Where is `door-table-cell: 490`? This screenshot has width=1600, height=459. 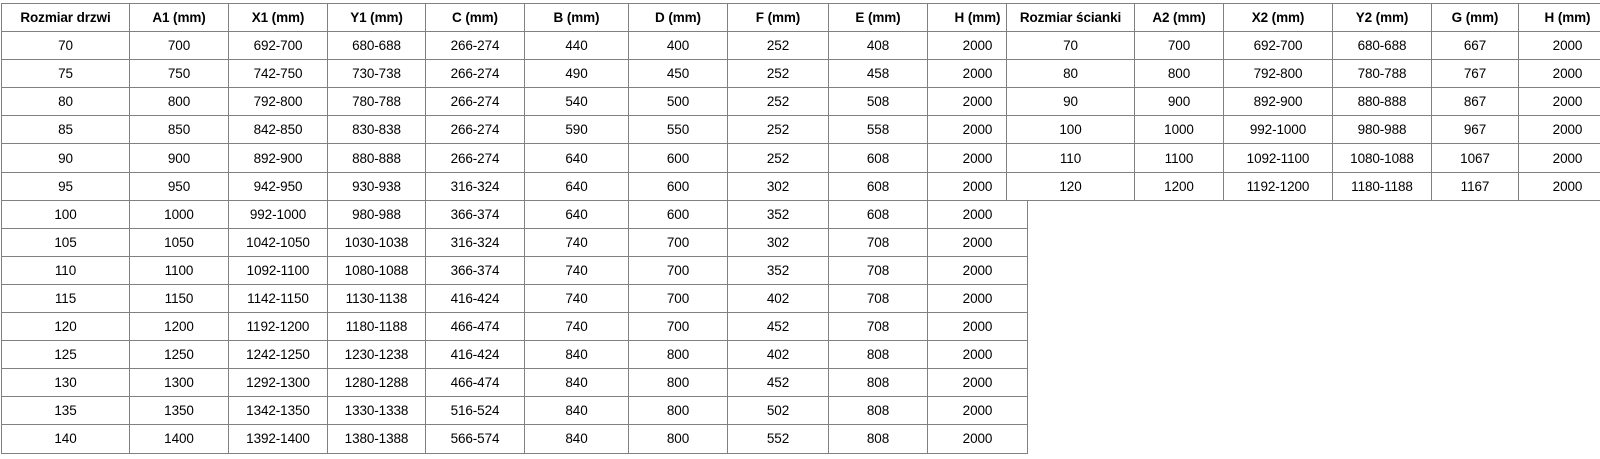 door-table-cell: 490 is located at coordinates (576, 74).